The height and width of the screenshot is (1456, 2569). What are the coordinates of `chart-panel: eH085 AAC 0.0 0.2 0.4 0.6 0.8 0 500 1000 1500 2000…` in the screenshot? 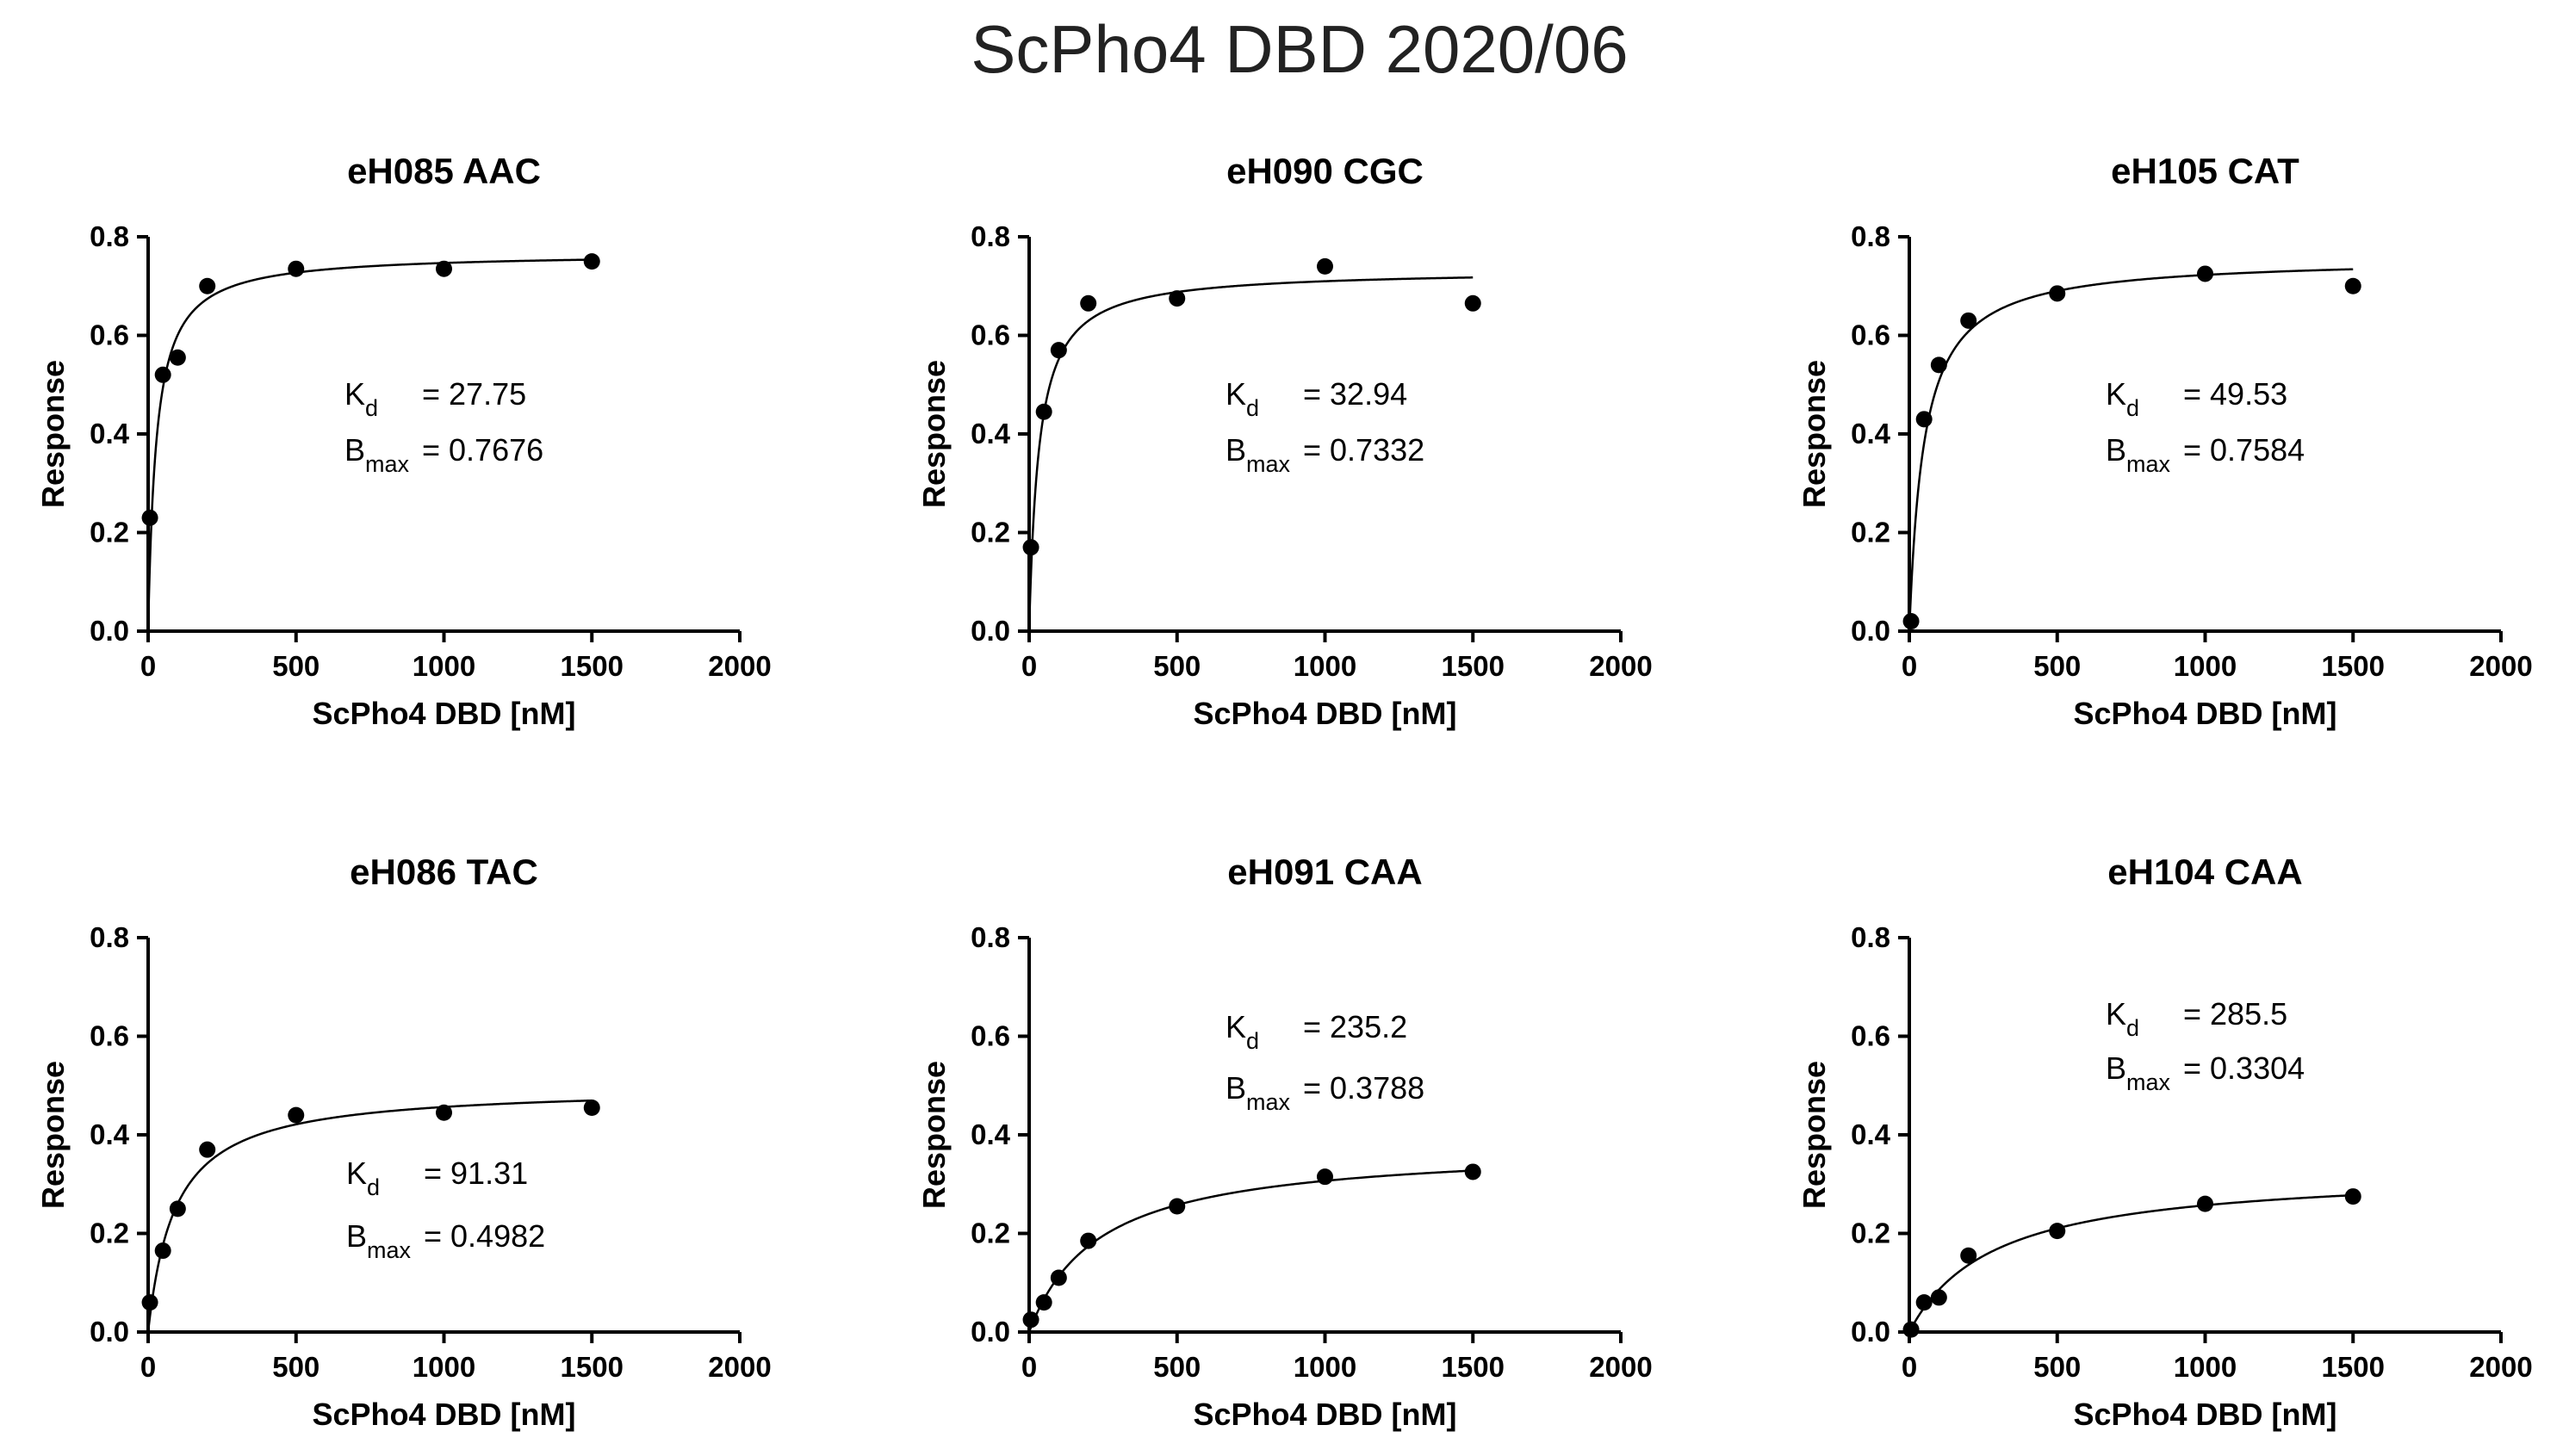 It's located at (403, 441).